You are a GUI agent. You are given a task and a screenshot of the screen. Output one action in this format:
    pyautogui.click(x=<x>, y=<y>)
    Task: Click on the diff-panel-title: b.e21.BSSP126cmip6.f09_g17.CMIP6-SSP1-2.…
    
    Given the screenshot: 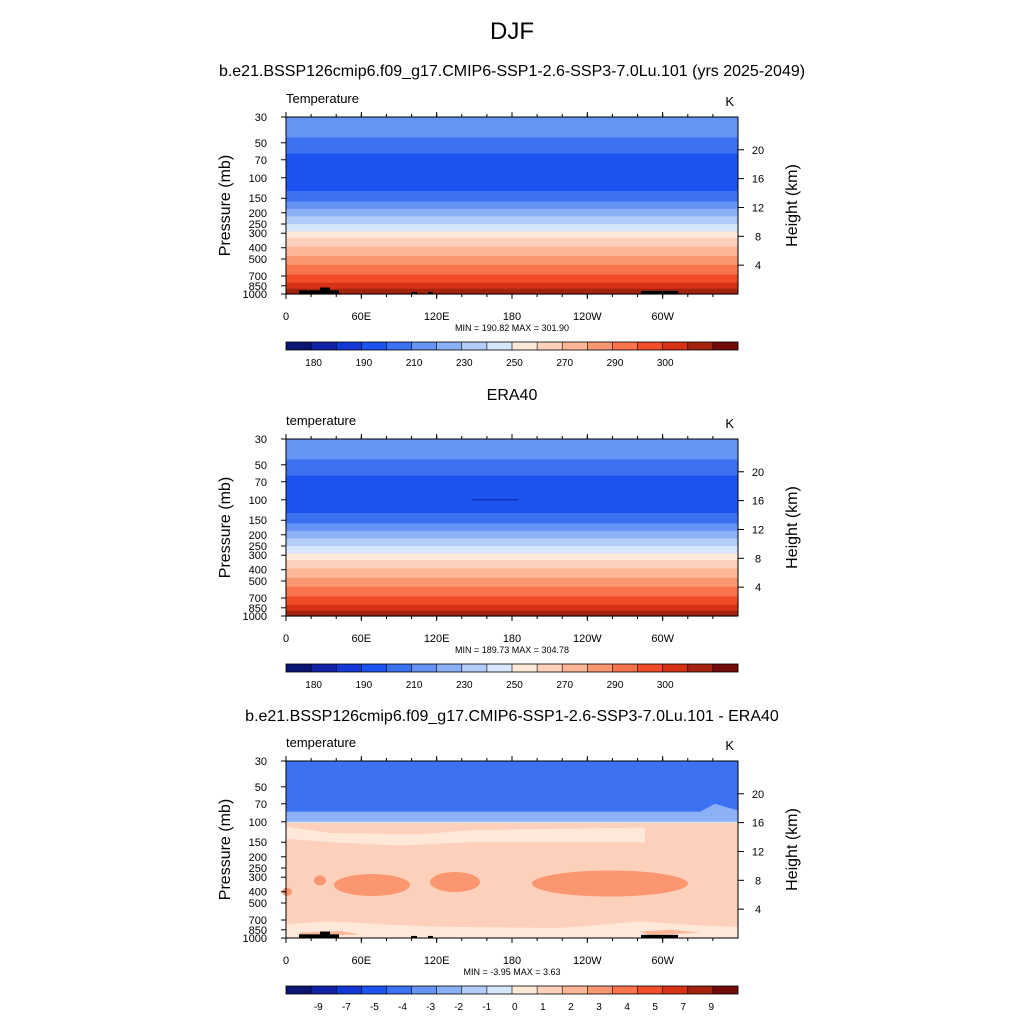 What is the action you would take?
    pyautogui.click(x=512, y=716)
    